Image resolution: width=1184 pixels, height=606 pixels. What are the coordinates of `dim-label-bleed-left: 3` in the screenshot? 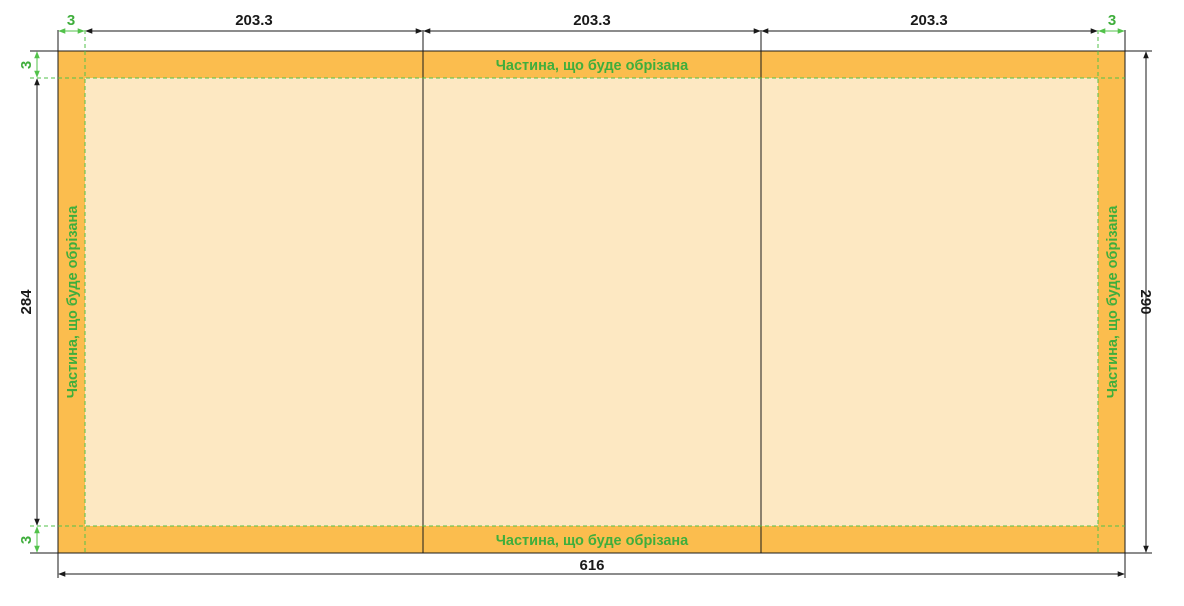 It's located at (71, 20).